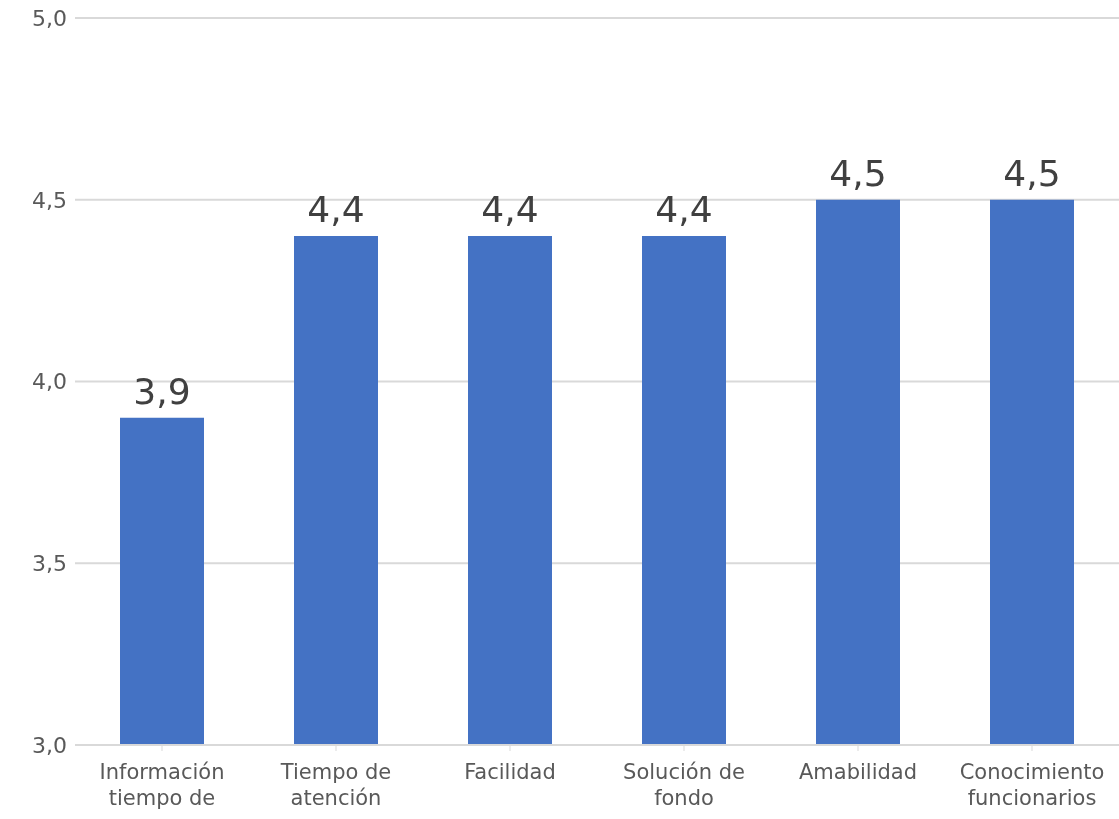 This screenshot has height=819, width=1119. What do you see at coordinates (49, 200) in the screenshot?
I see `y-tick-label: 4,5` at bounding box center [49, 200].